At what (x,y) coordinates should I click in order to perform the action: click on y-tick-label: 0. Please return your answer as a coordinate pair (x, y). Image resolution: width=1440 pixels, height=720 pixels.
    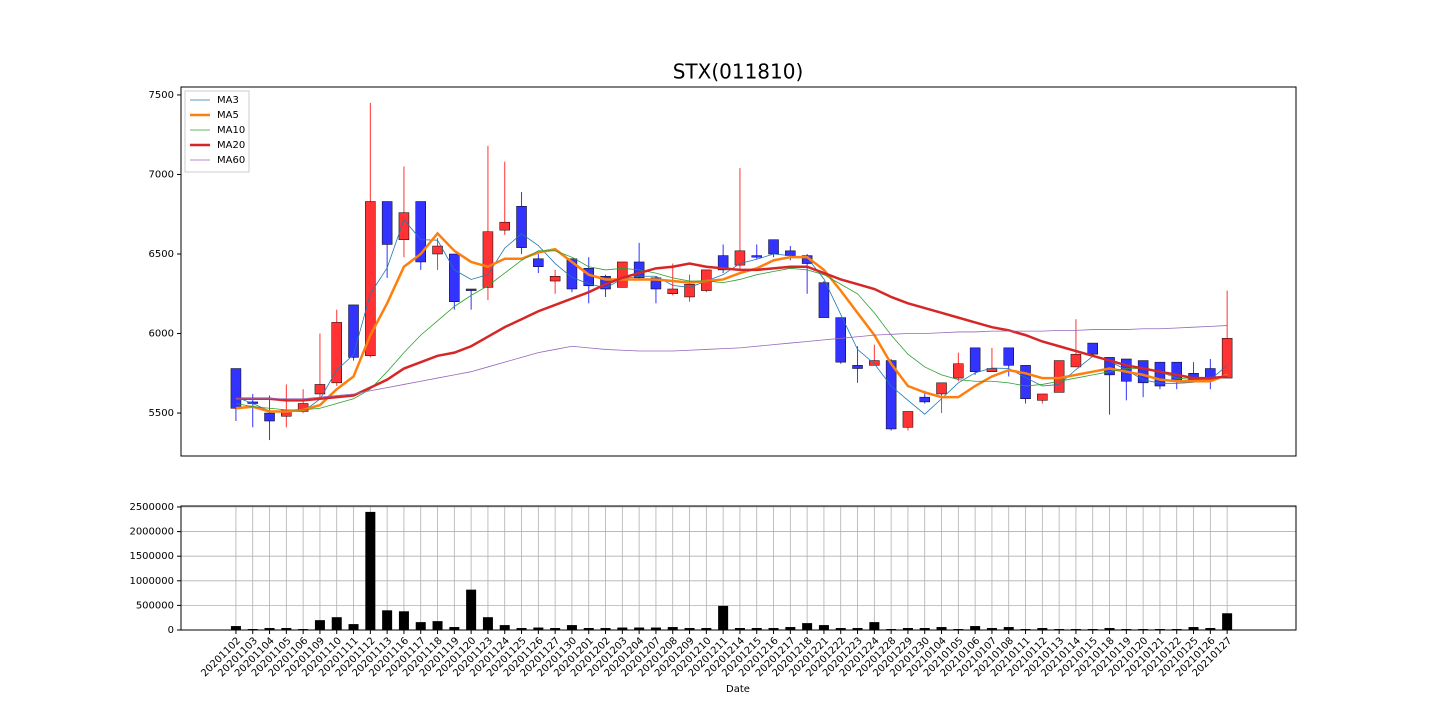
    Looking at the image, I should click on (171, 630).